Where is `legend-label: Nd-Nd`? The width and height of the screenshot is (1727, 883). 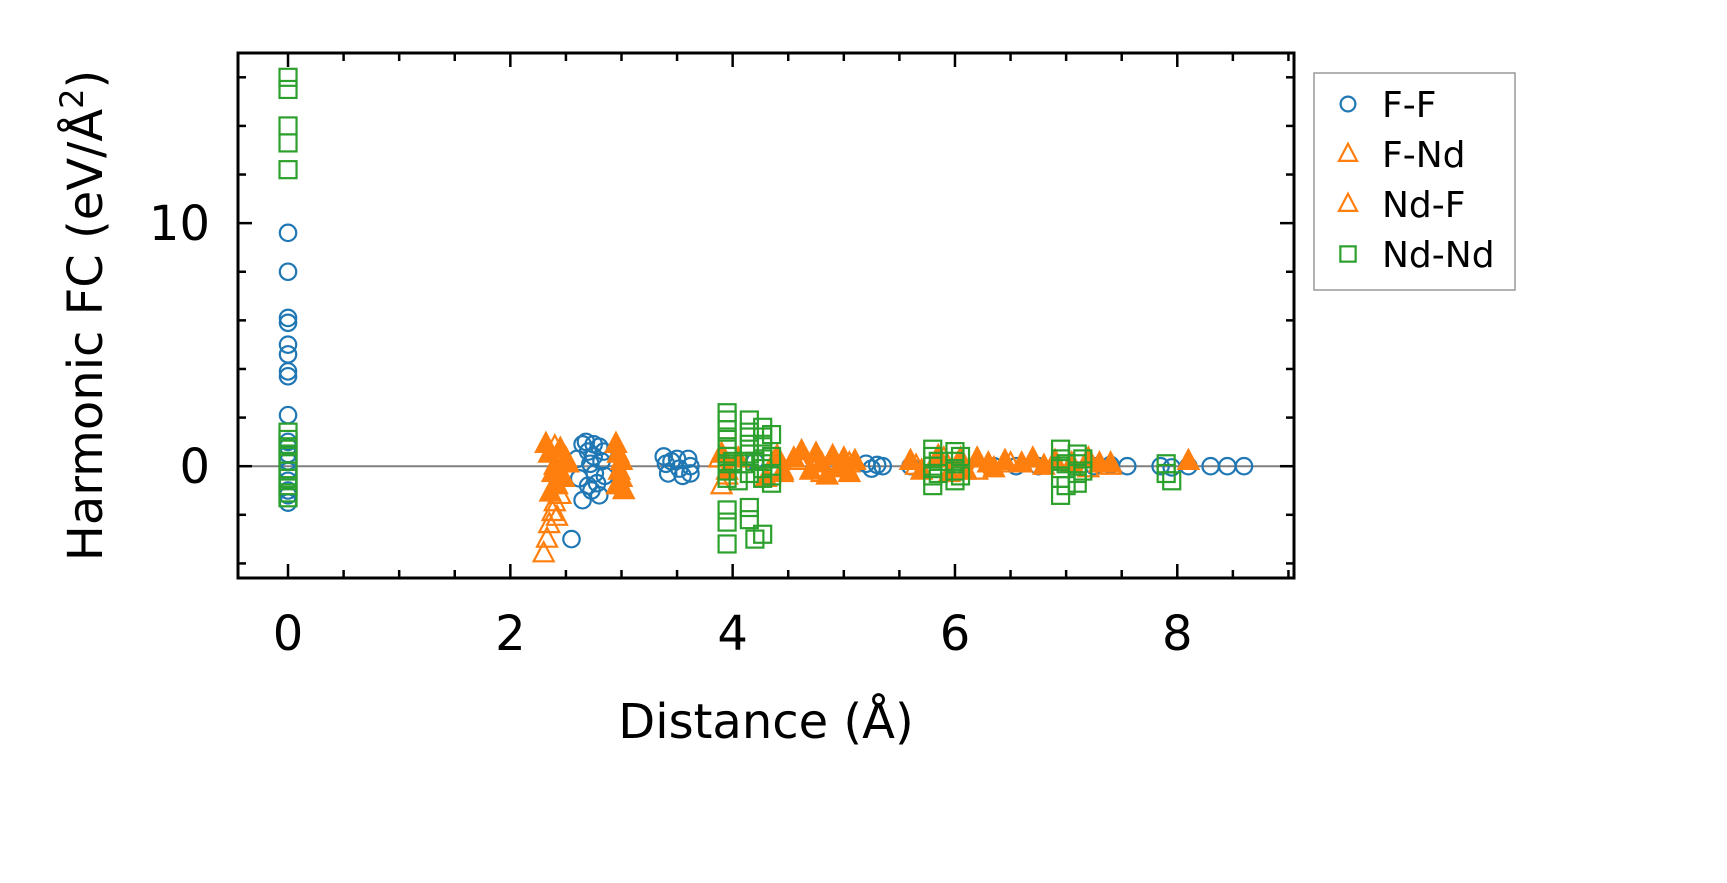
legend-label: Nd-Nd is located at coordinates (1438, 255).